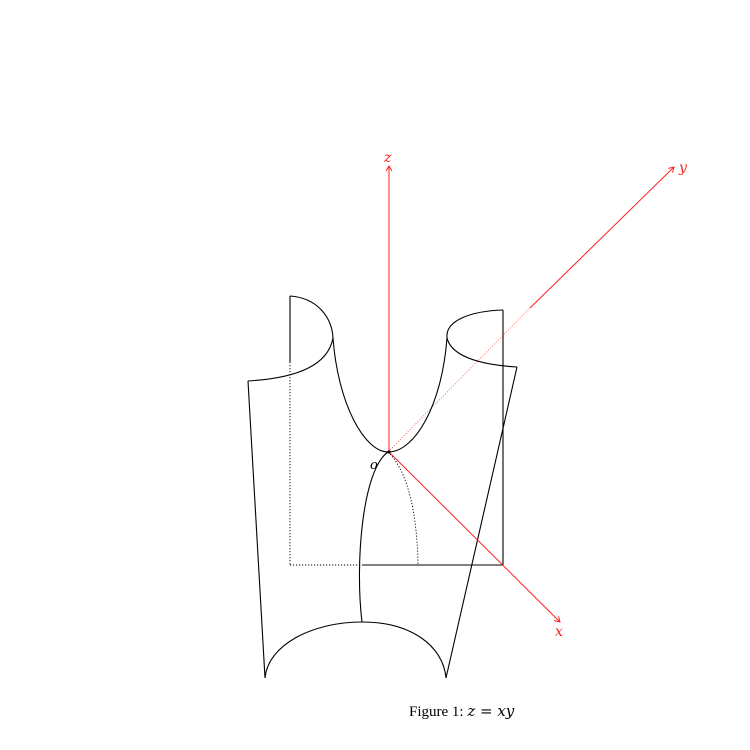 This screenshot has height=750, width=750. I want to click on right-back-top-curve, so click(475, 324).